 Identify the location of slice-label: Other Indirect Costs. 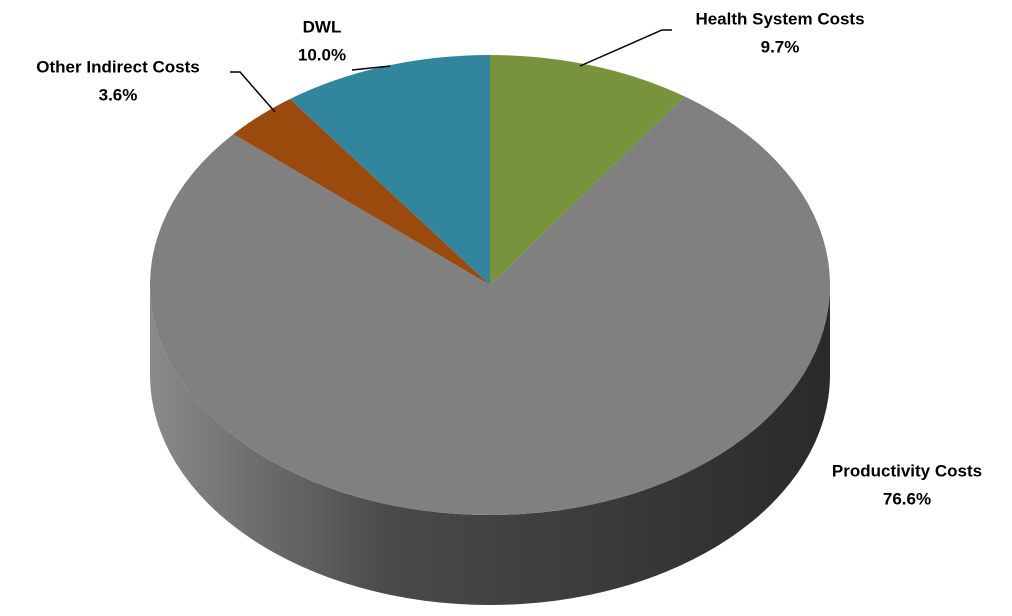
(117, 66).